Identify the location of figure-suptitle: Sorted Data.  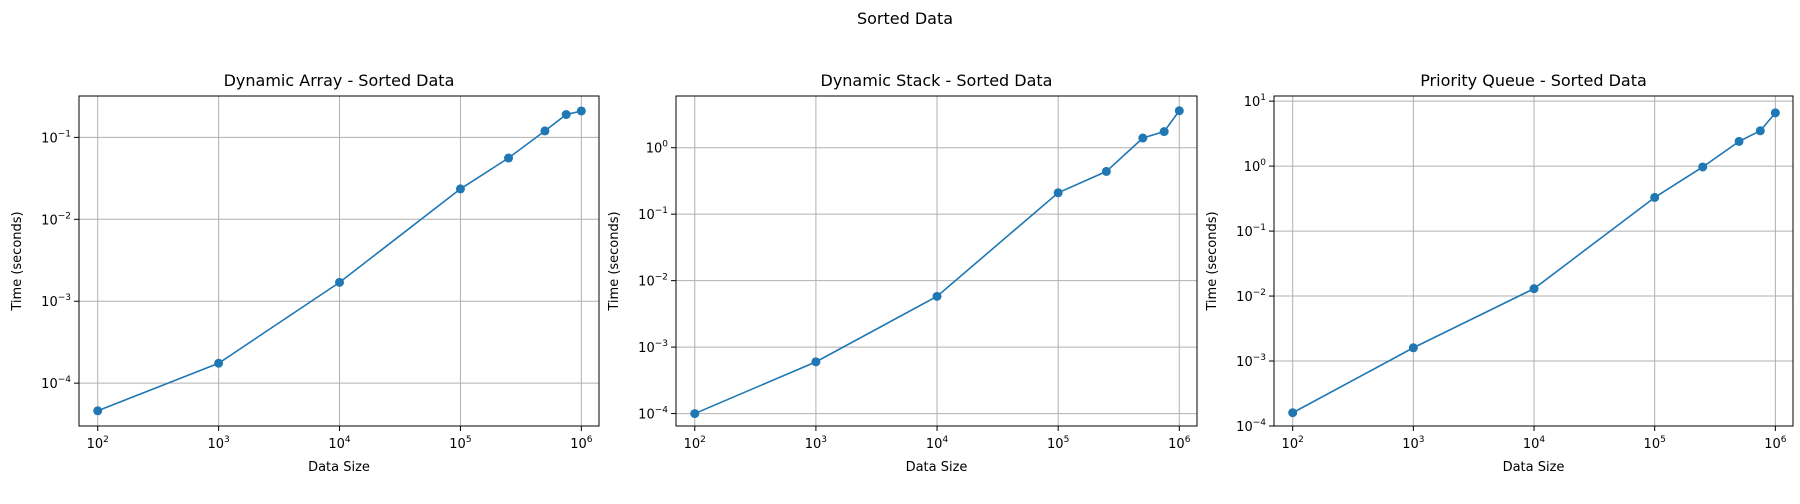
(905, 18).